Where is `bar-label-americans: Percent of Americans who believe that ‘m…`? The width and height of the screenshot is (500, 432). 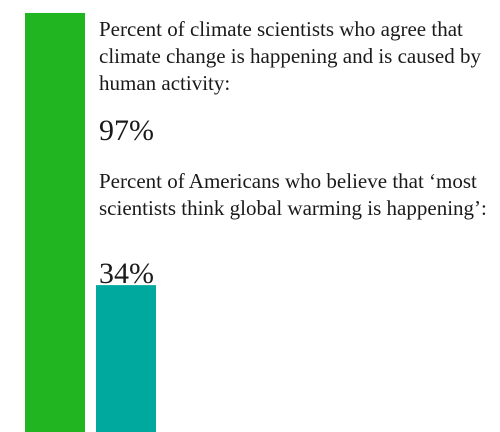
bar-label-americans: Percent of Americans who believe that ‘m… is located at coordinates (293, 194).